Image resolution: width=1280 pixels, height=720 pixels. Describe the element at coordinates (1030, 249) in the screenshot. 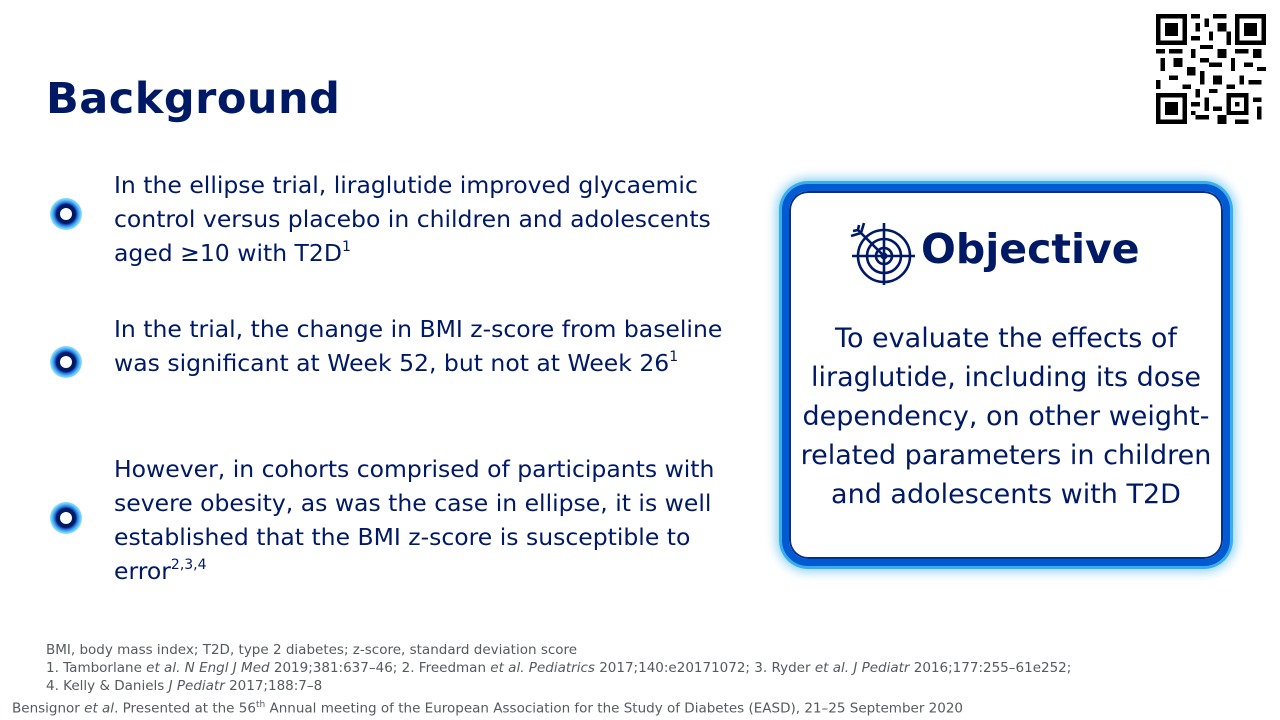

I see `objective-title: Objective` at that location.